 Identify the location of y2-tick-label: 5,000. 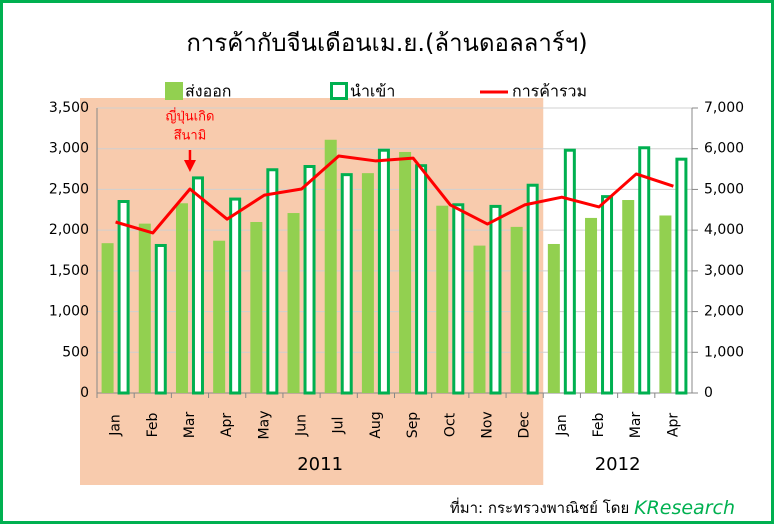
(724, 189).